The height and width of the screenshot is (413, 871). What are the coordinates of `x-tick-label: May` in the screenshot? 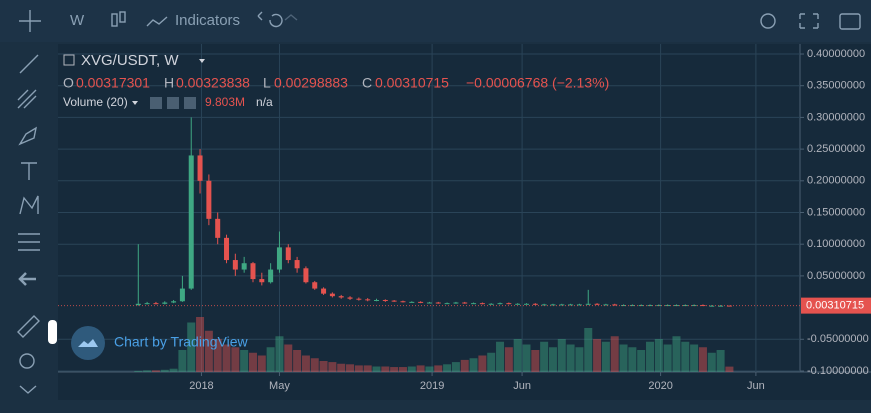 It's located at (279, 386).